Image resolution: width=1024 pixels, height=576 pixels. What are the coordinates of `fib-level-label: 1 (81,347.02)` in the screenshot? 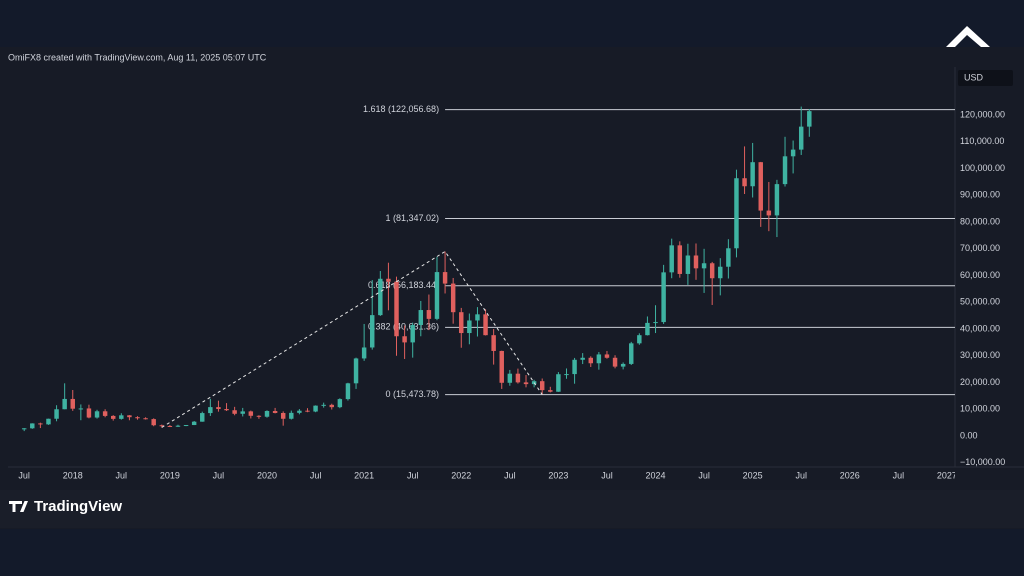 It's located at (413, 218).